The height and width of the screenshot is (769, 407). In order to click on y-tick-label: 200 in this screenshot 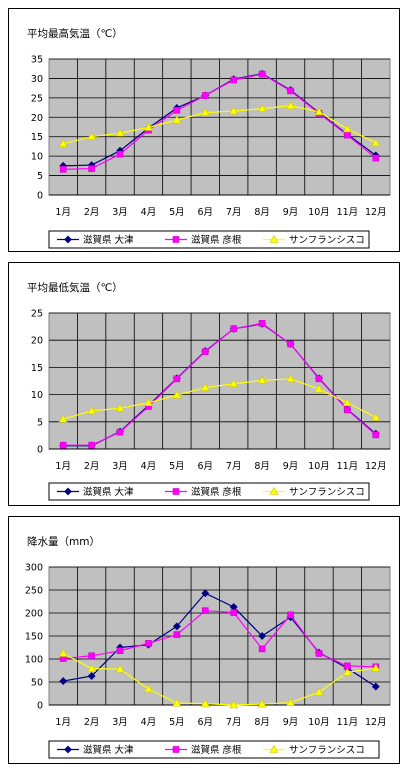, I will do `click(34, 614)`.